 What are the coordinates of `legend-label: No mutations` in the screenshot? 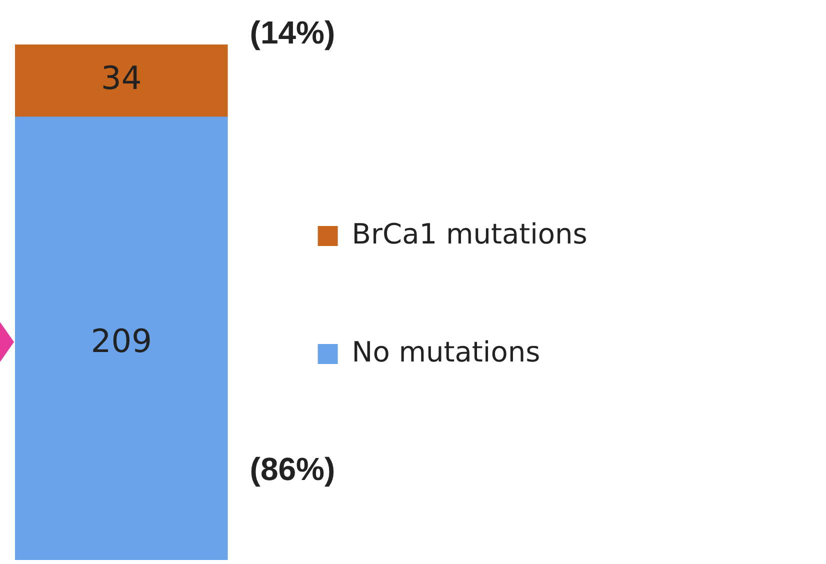 It's located at (446, 351).